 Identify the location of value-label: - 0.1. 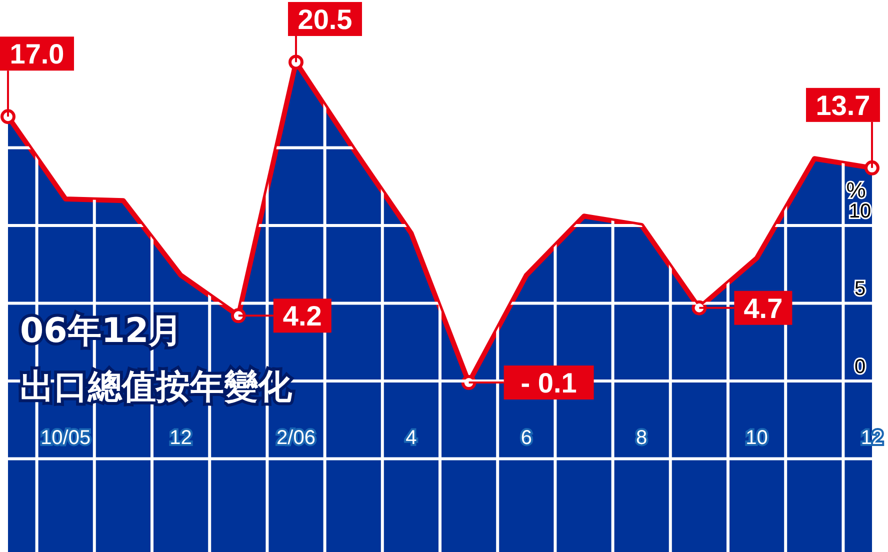
(548, 383).